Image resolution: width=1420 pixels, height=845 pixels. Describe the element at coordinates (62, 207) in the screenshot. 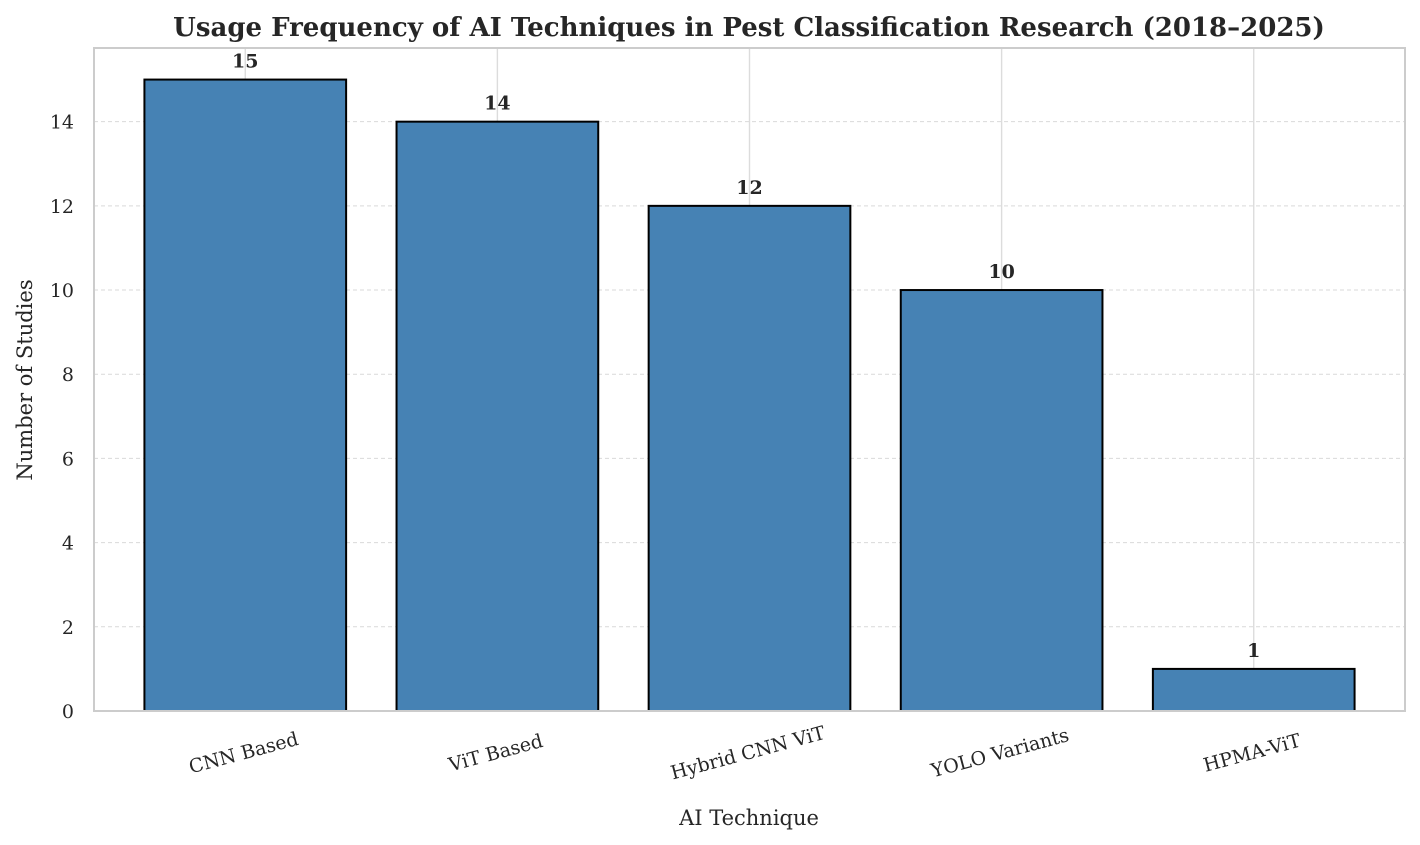

I see `y-tick-label: 12` at that location.